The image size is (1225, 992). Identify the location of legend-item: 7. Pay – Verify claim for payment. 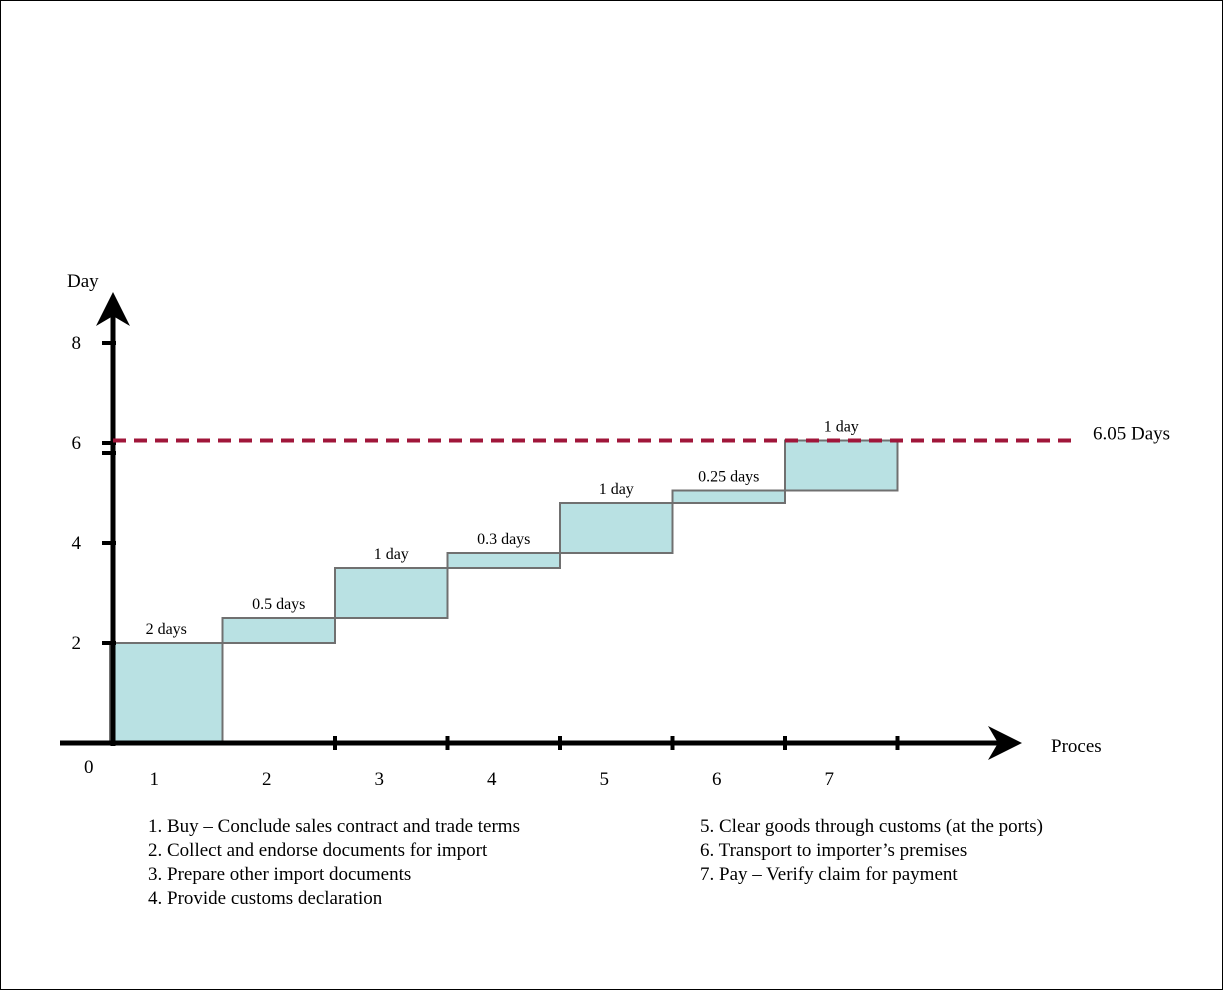
(829, 874).